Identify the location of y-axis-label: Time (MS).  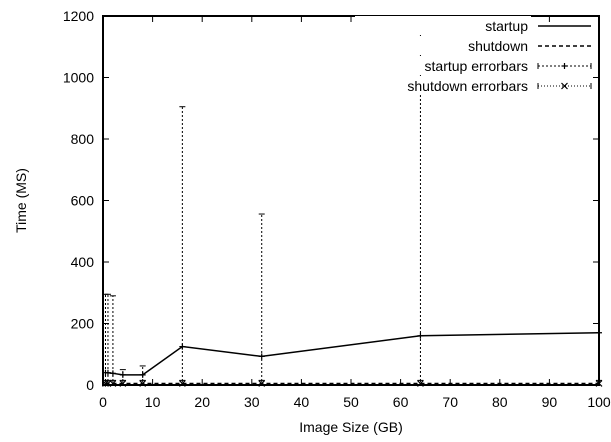
(21, 200).